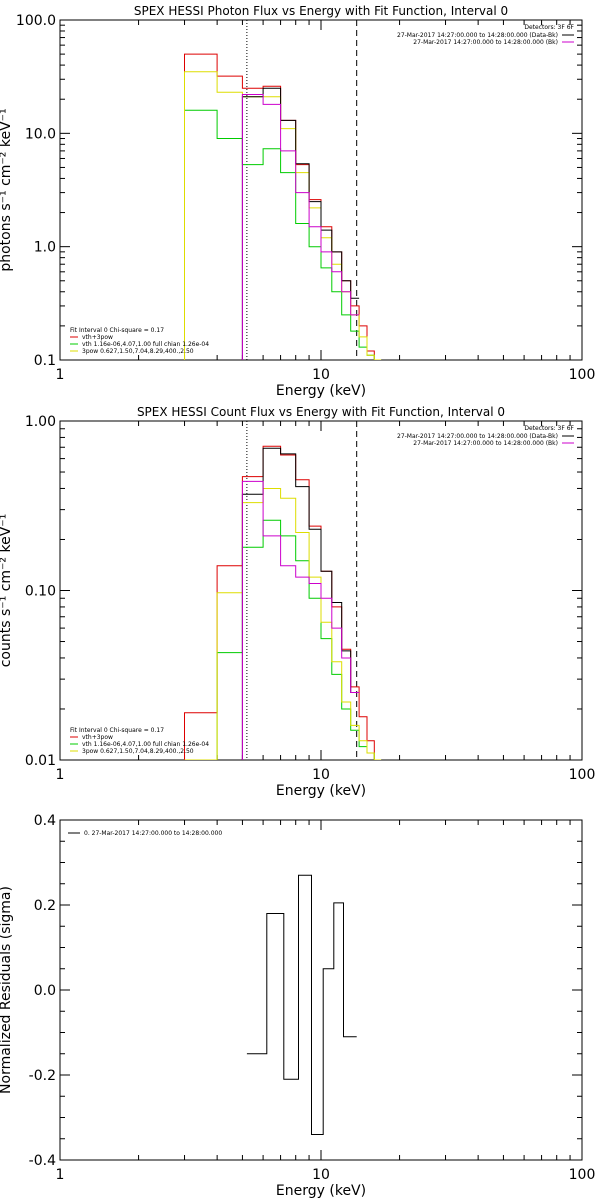 This screenshot has height=1200, width=600. What do you see at coordinates (45, 906) in the screenshot?
I see `y-tick-label: 0.2` at bounding box center [45, 906].